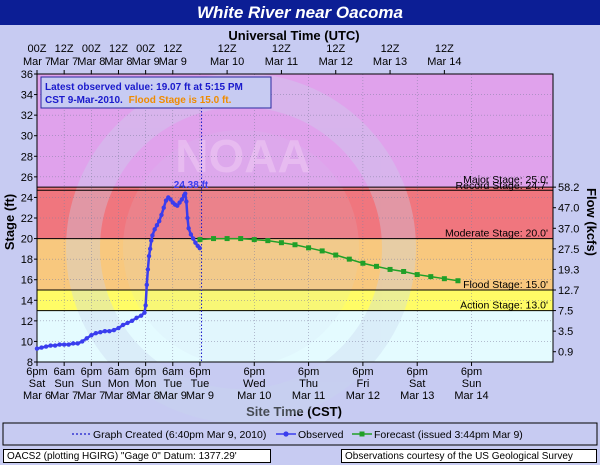 The height and width of the screenshot is (465, 600). I want to click on observed-series, so click(118, 271).